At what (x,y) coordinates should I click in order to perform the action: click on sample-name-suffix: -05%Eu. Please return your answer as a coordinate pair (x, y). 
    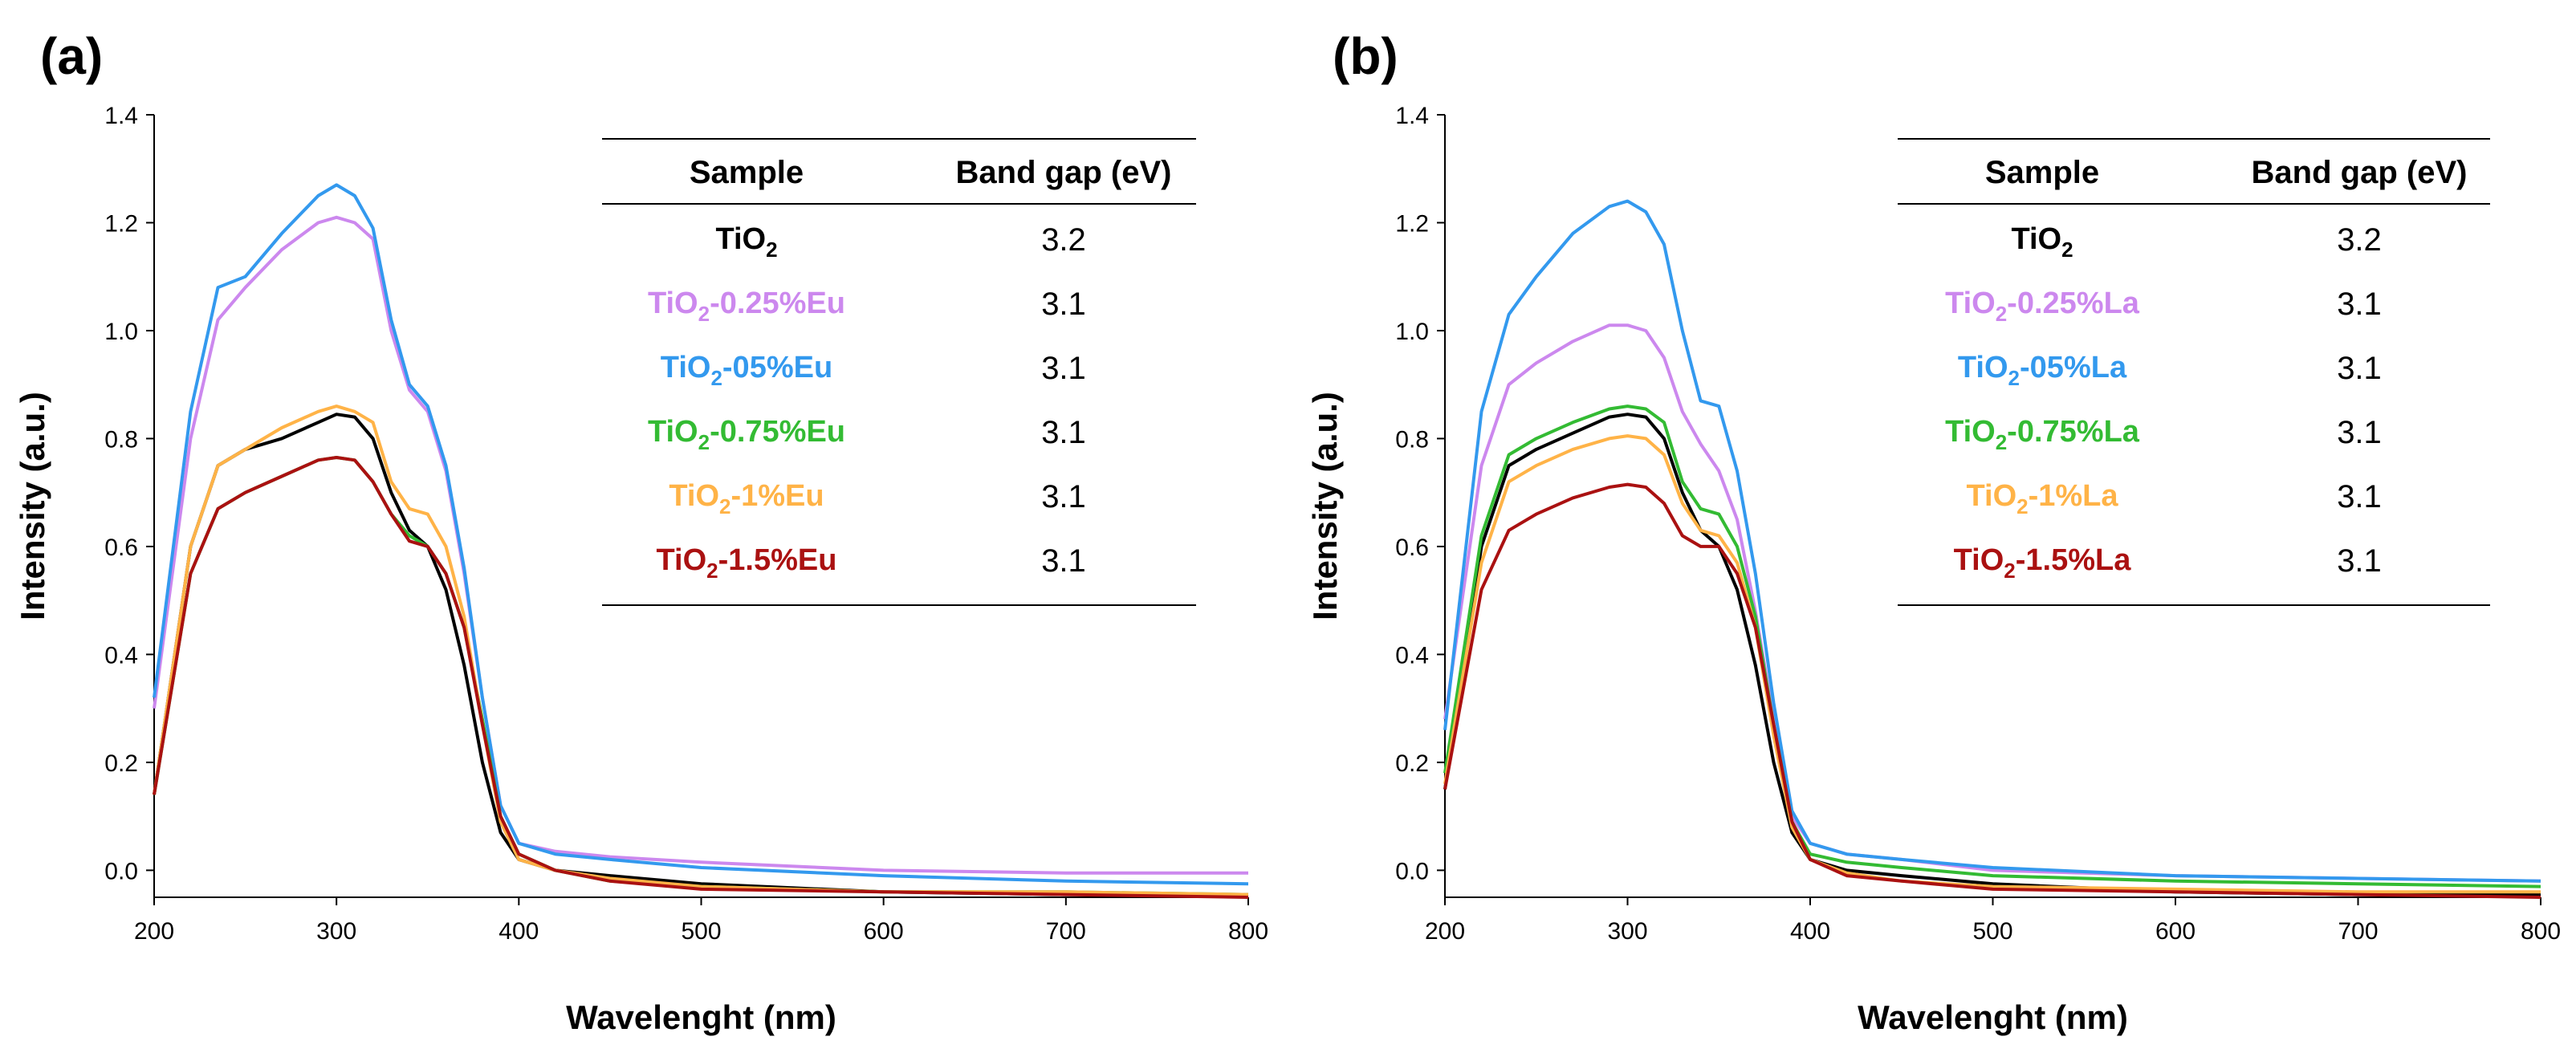
    Looking at the image, I should click on (777, 367).